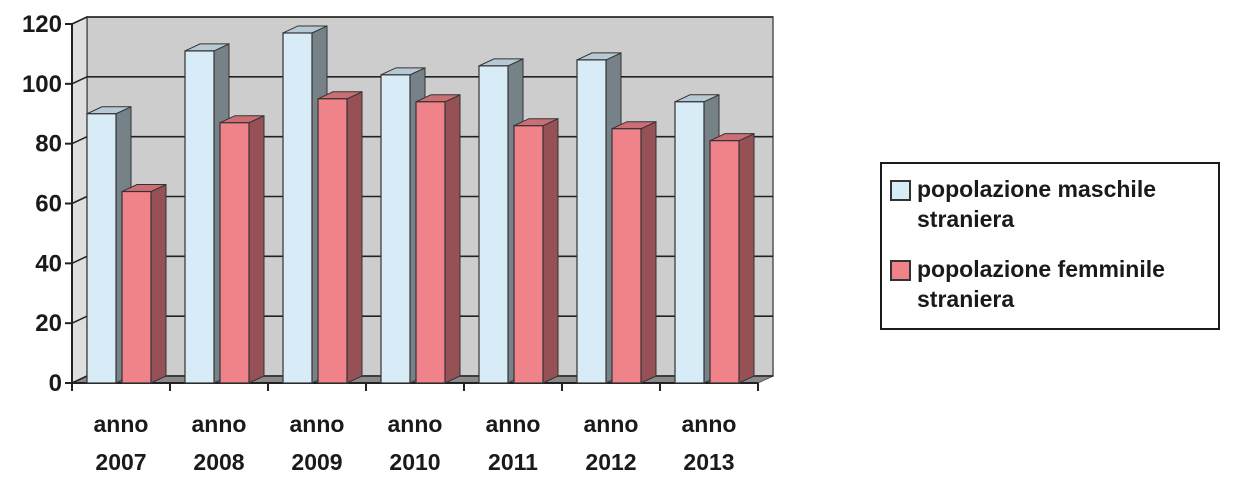  I want to click on x-category-label: 2007, so click(120, 462).